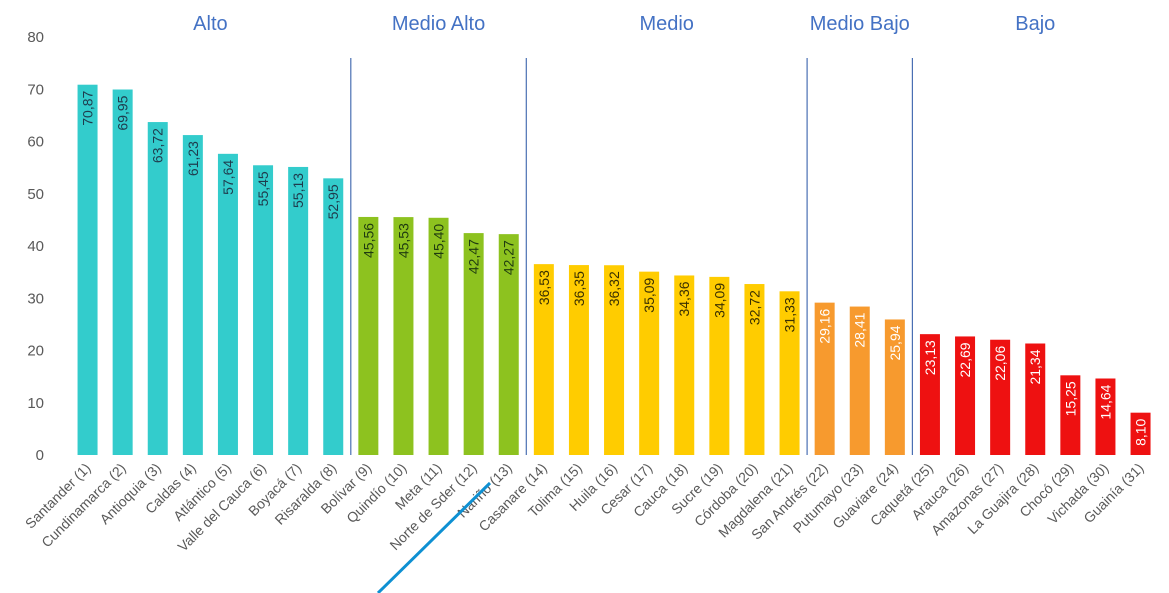 This screenshot has height=593, width=1169. Describe the element at coordinates (35, 351) in the screenshot. I see `y-tick-label: 20` at that location.